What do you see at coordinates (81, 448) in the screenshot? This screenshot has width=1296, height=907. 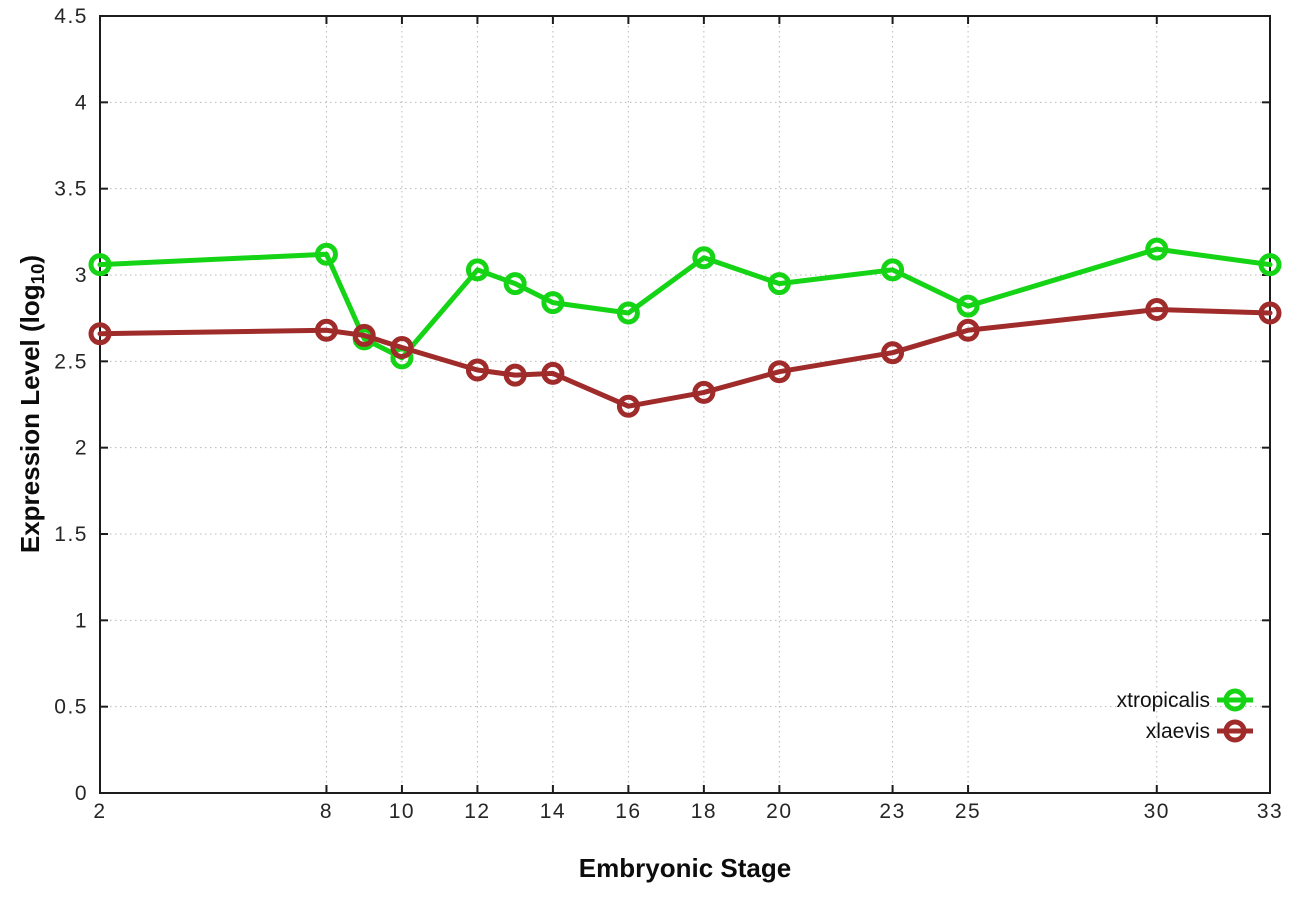 I see `y-tick-label: 2` at bounding box center [81, 448].